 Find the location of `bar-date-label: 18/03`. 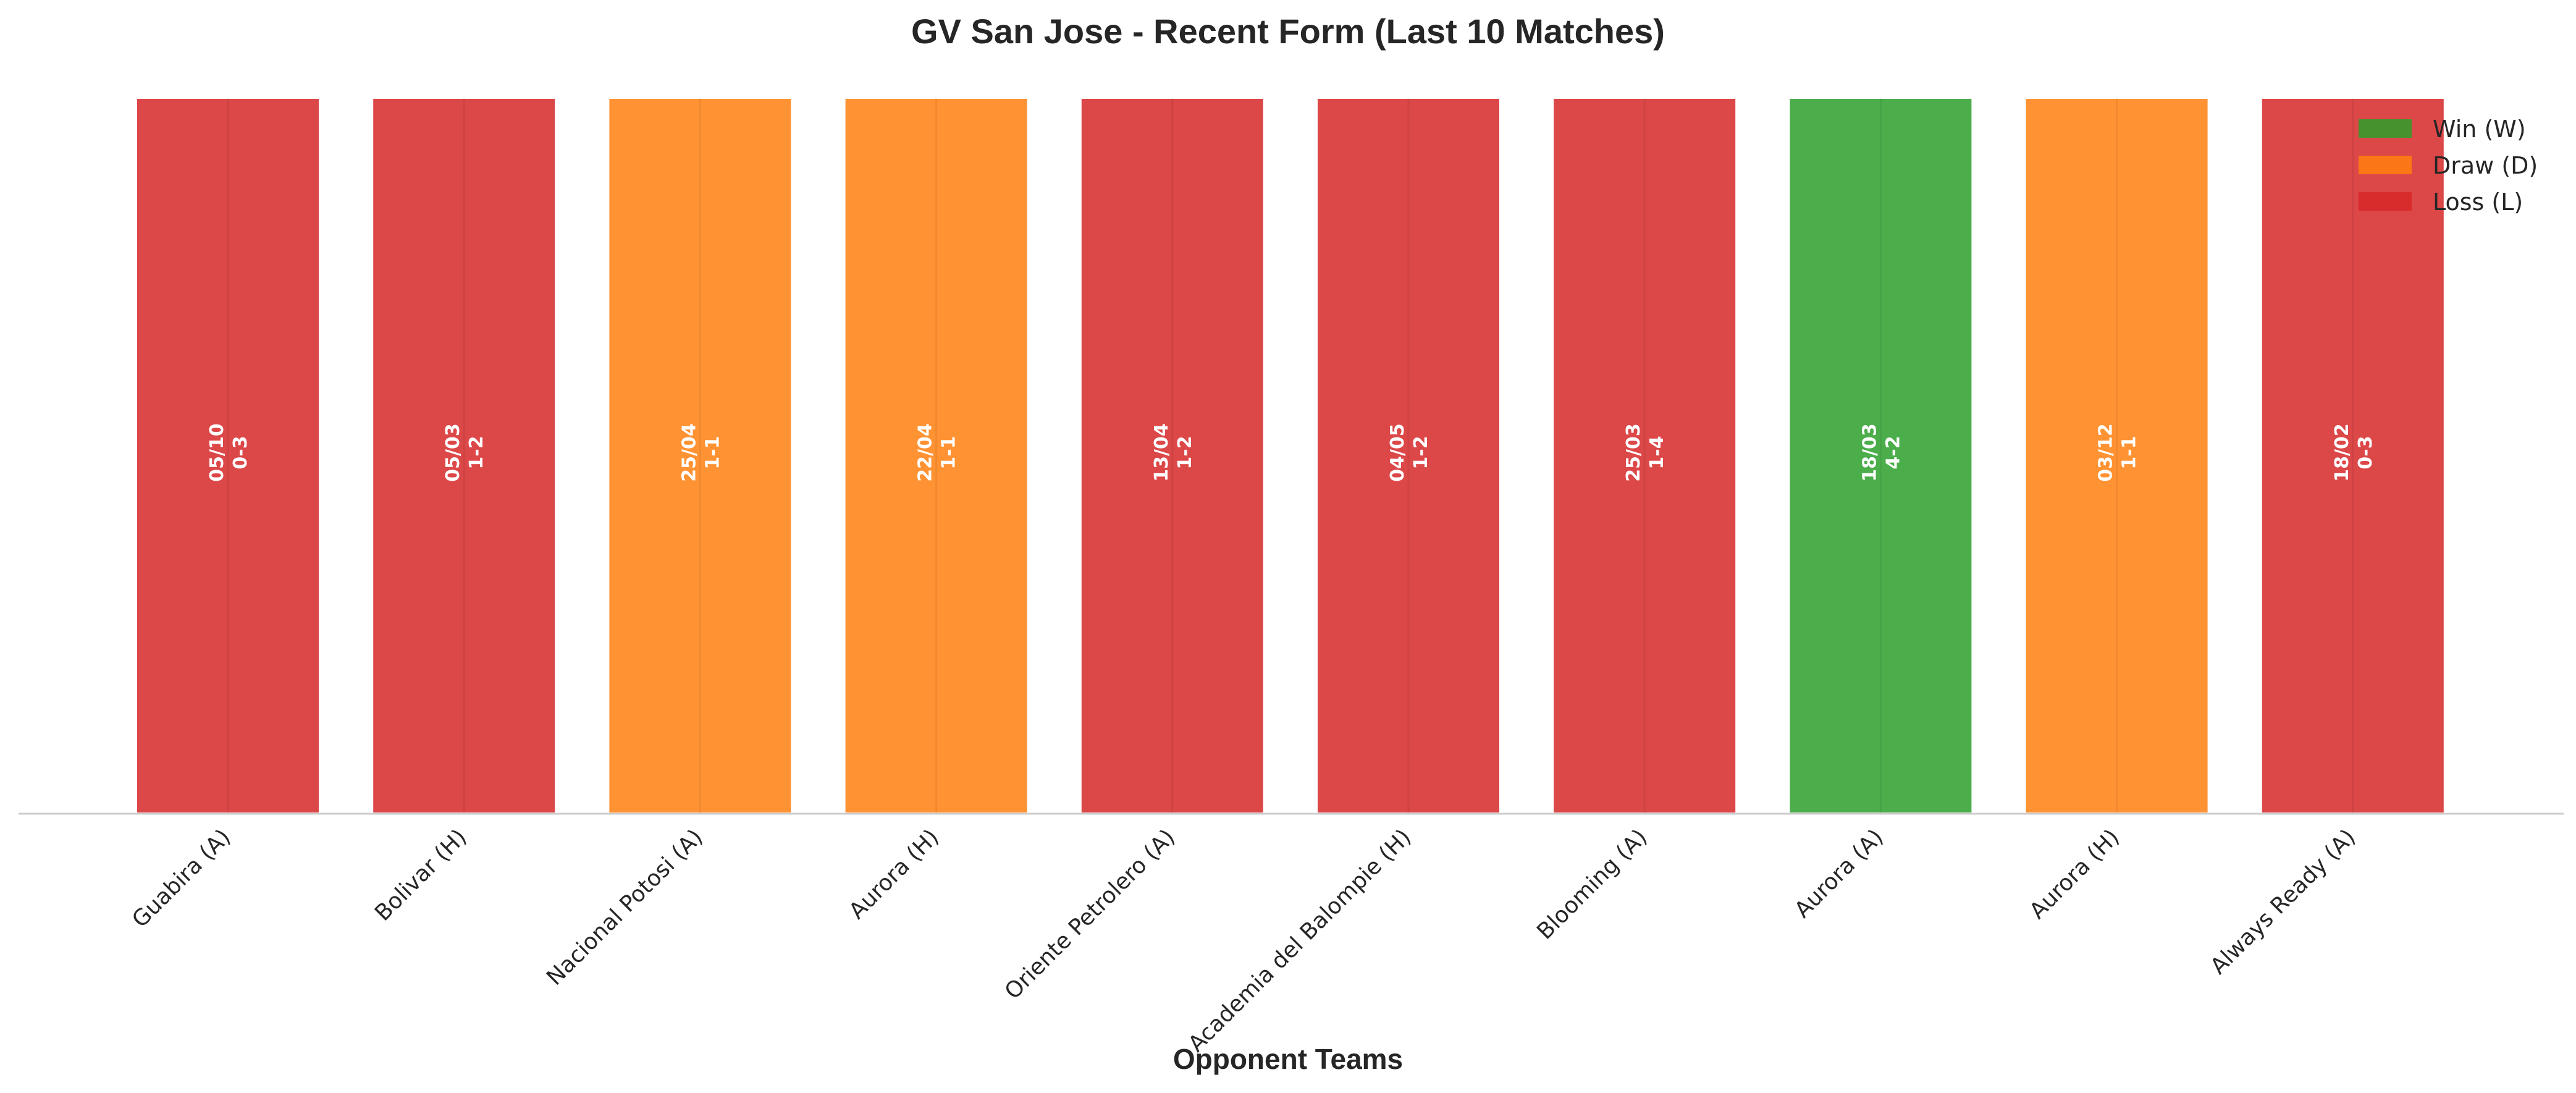

bar-date-label: 18/03 is located at coordinates (1869, 452).